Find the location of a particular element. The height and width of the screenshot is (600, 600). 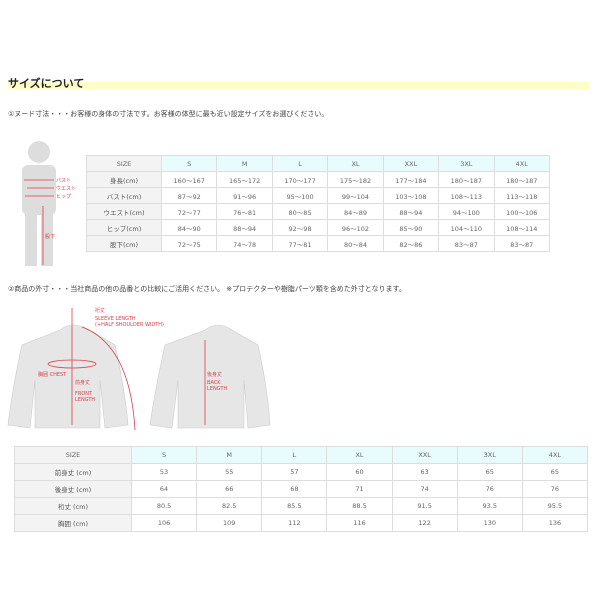

label-back-jp: 後身丈 is located at coordinates (214, 374).